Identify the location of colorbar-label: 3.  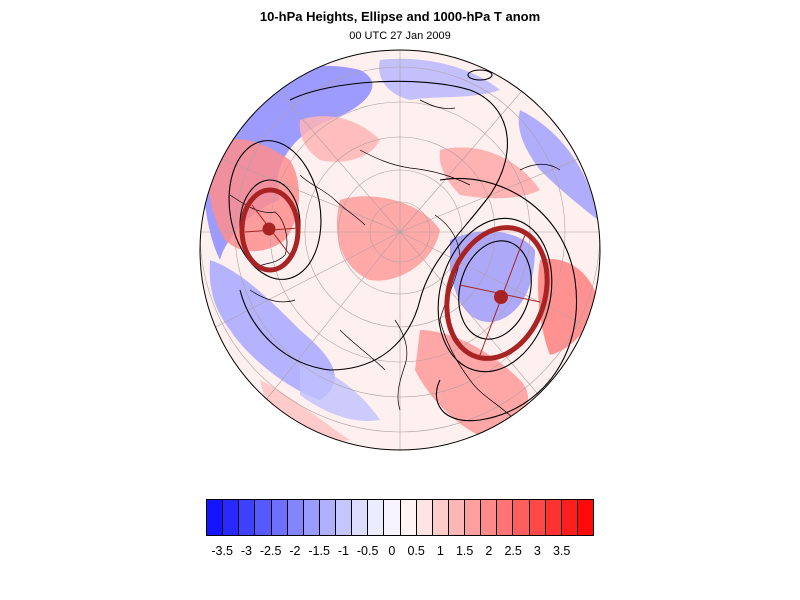
(537, 551).